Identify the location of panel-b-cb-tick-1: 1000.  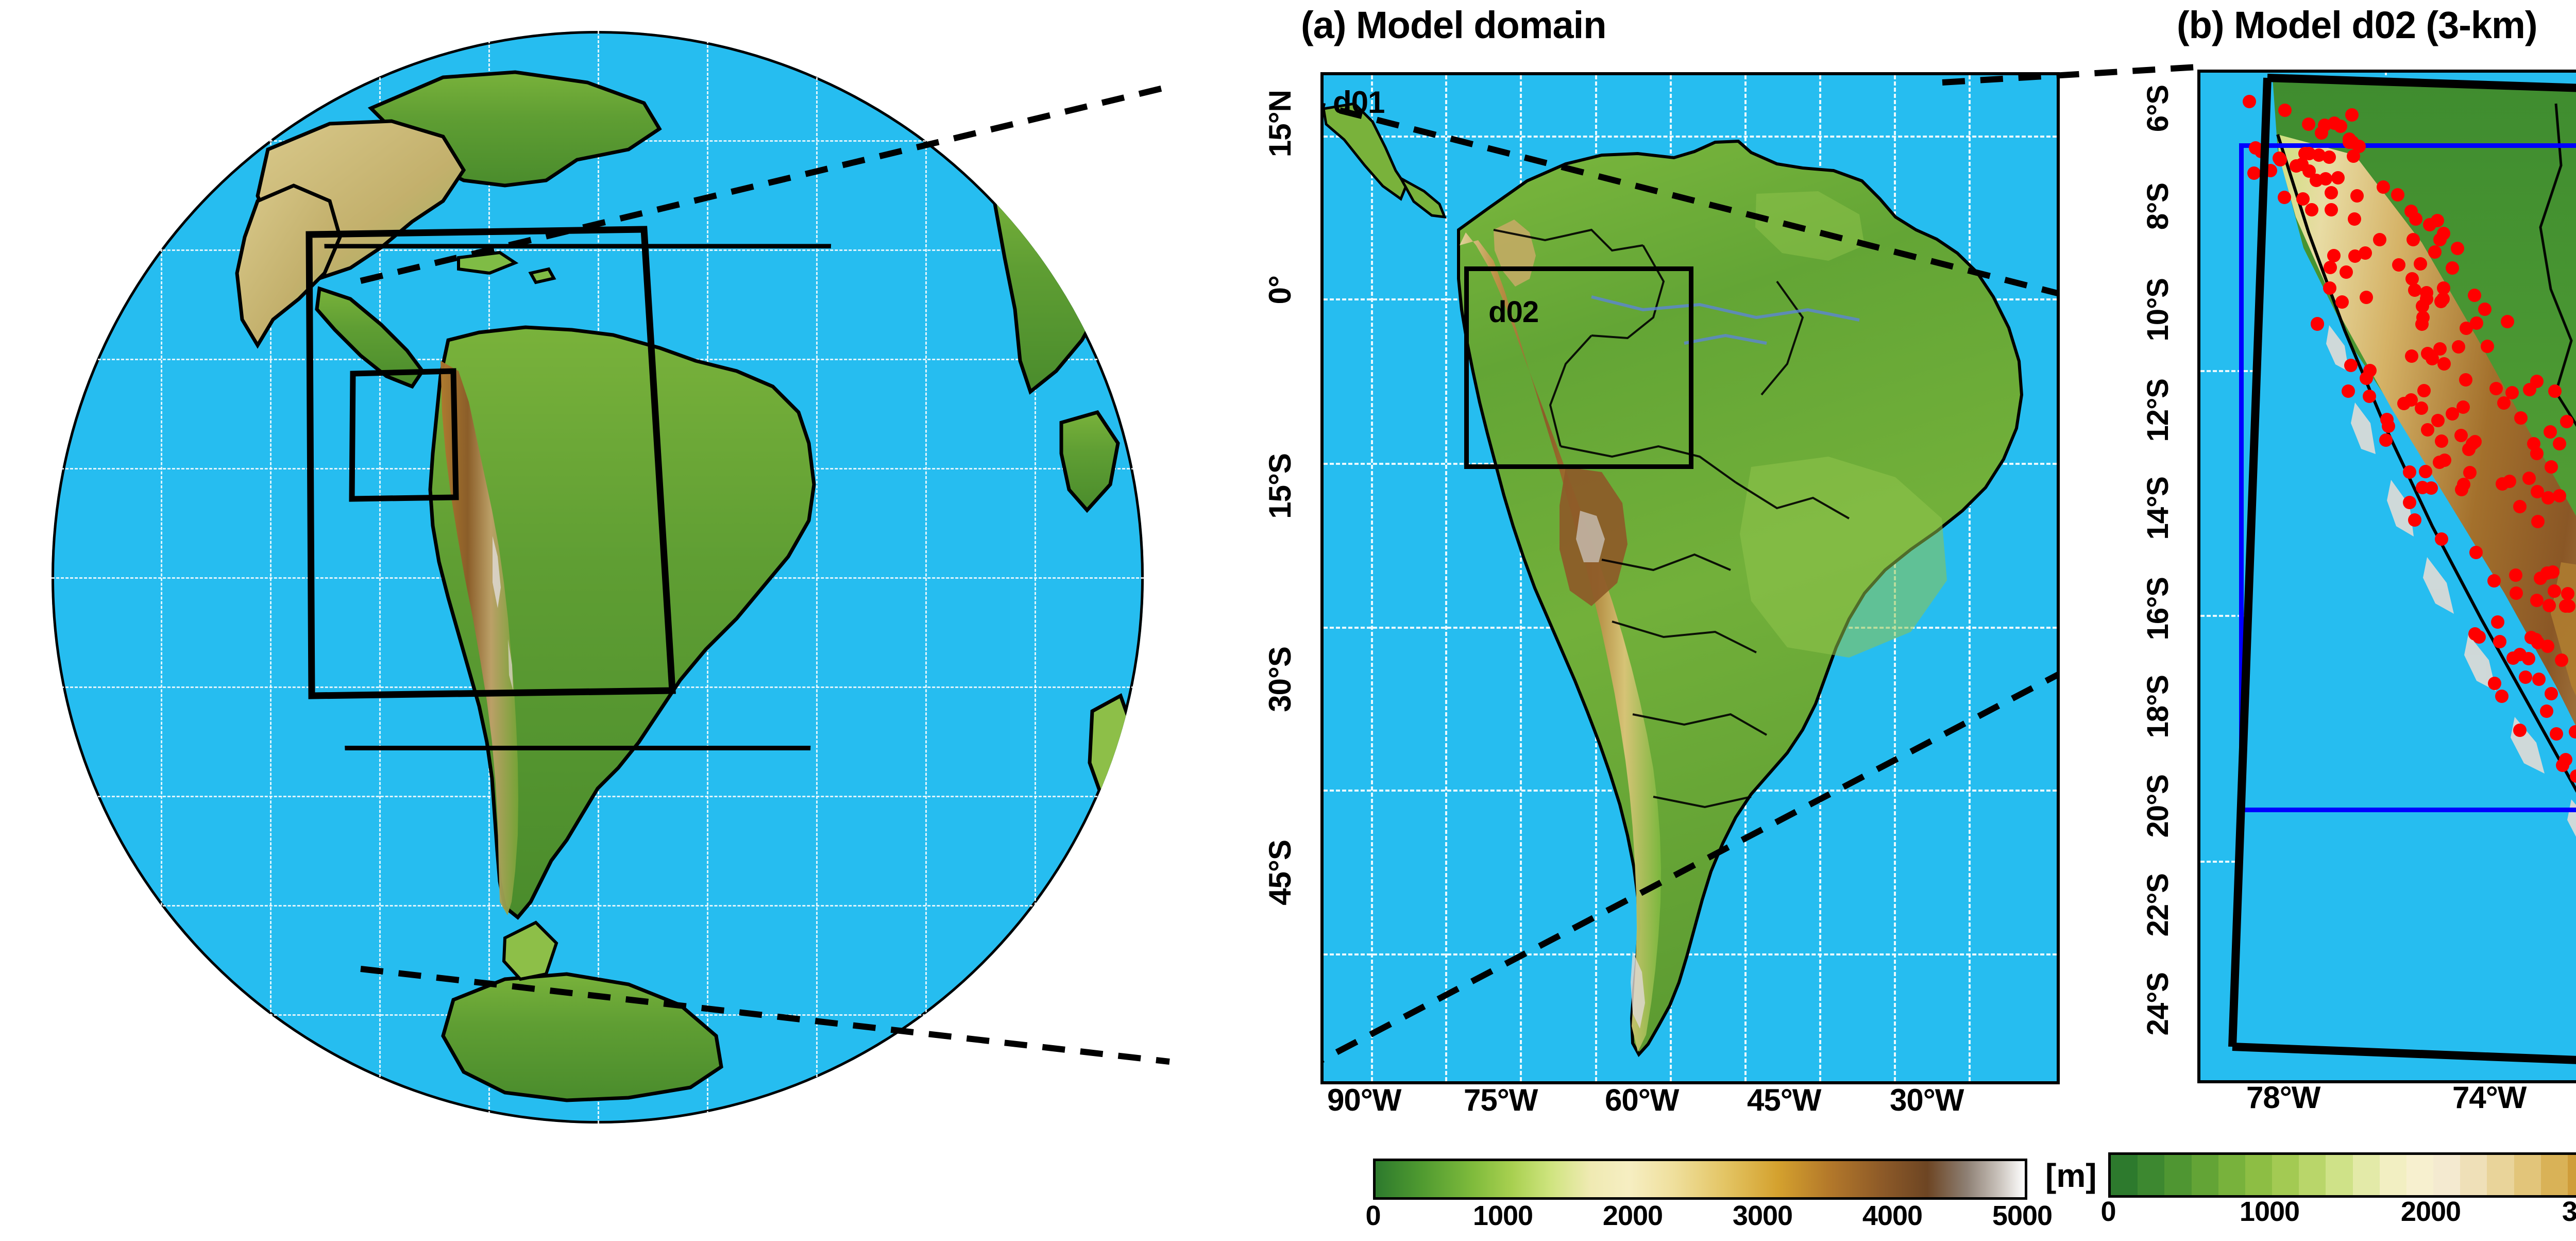
(2269, 1211).